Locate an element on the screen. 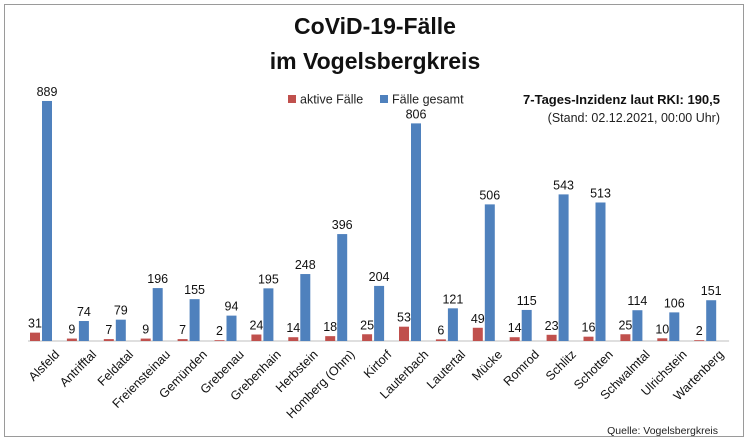 Image resolution: width=750 pixels, height=443 pixels. legend-label-active: aktive Fälle is located at coordinates (331, 100).